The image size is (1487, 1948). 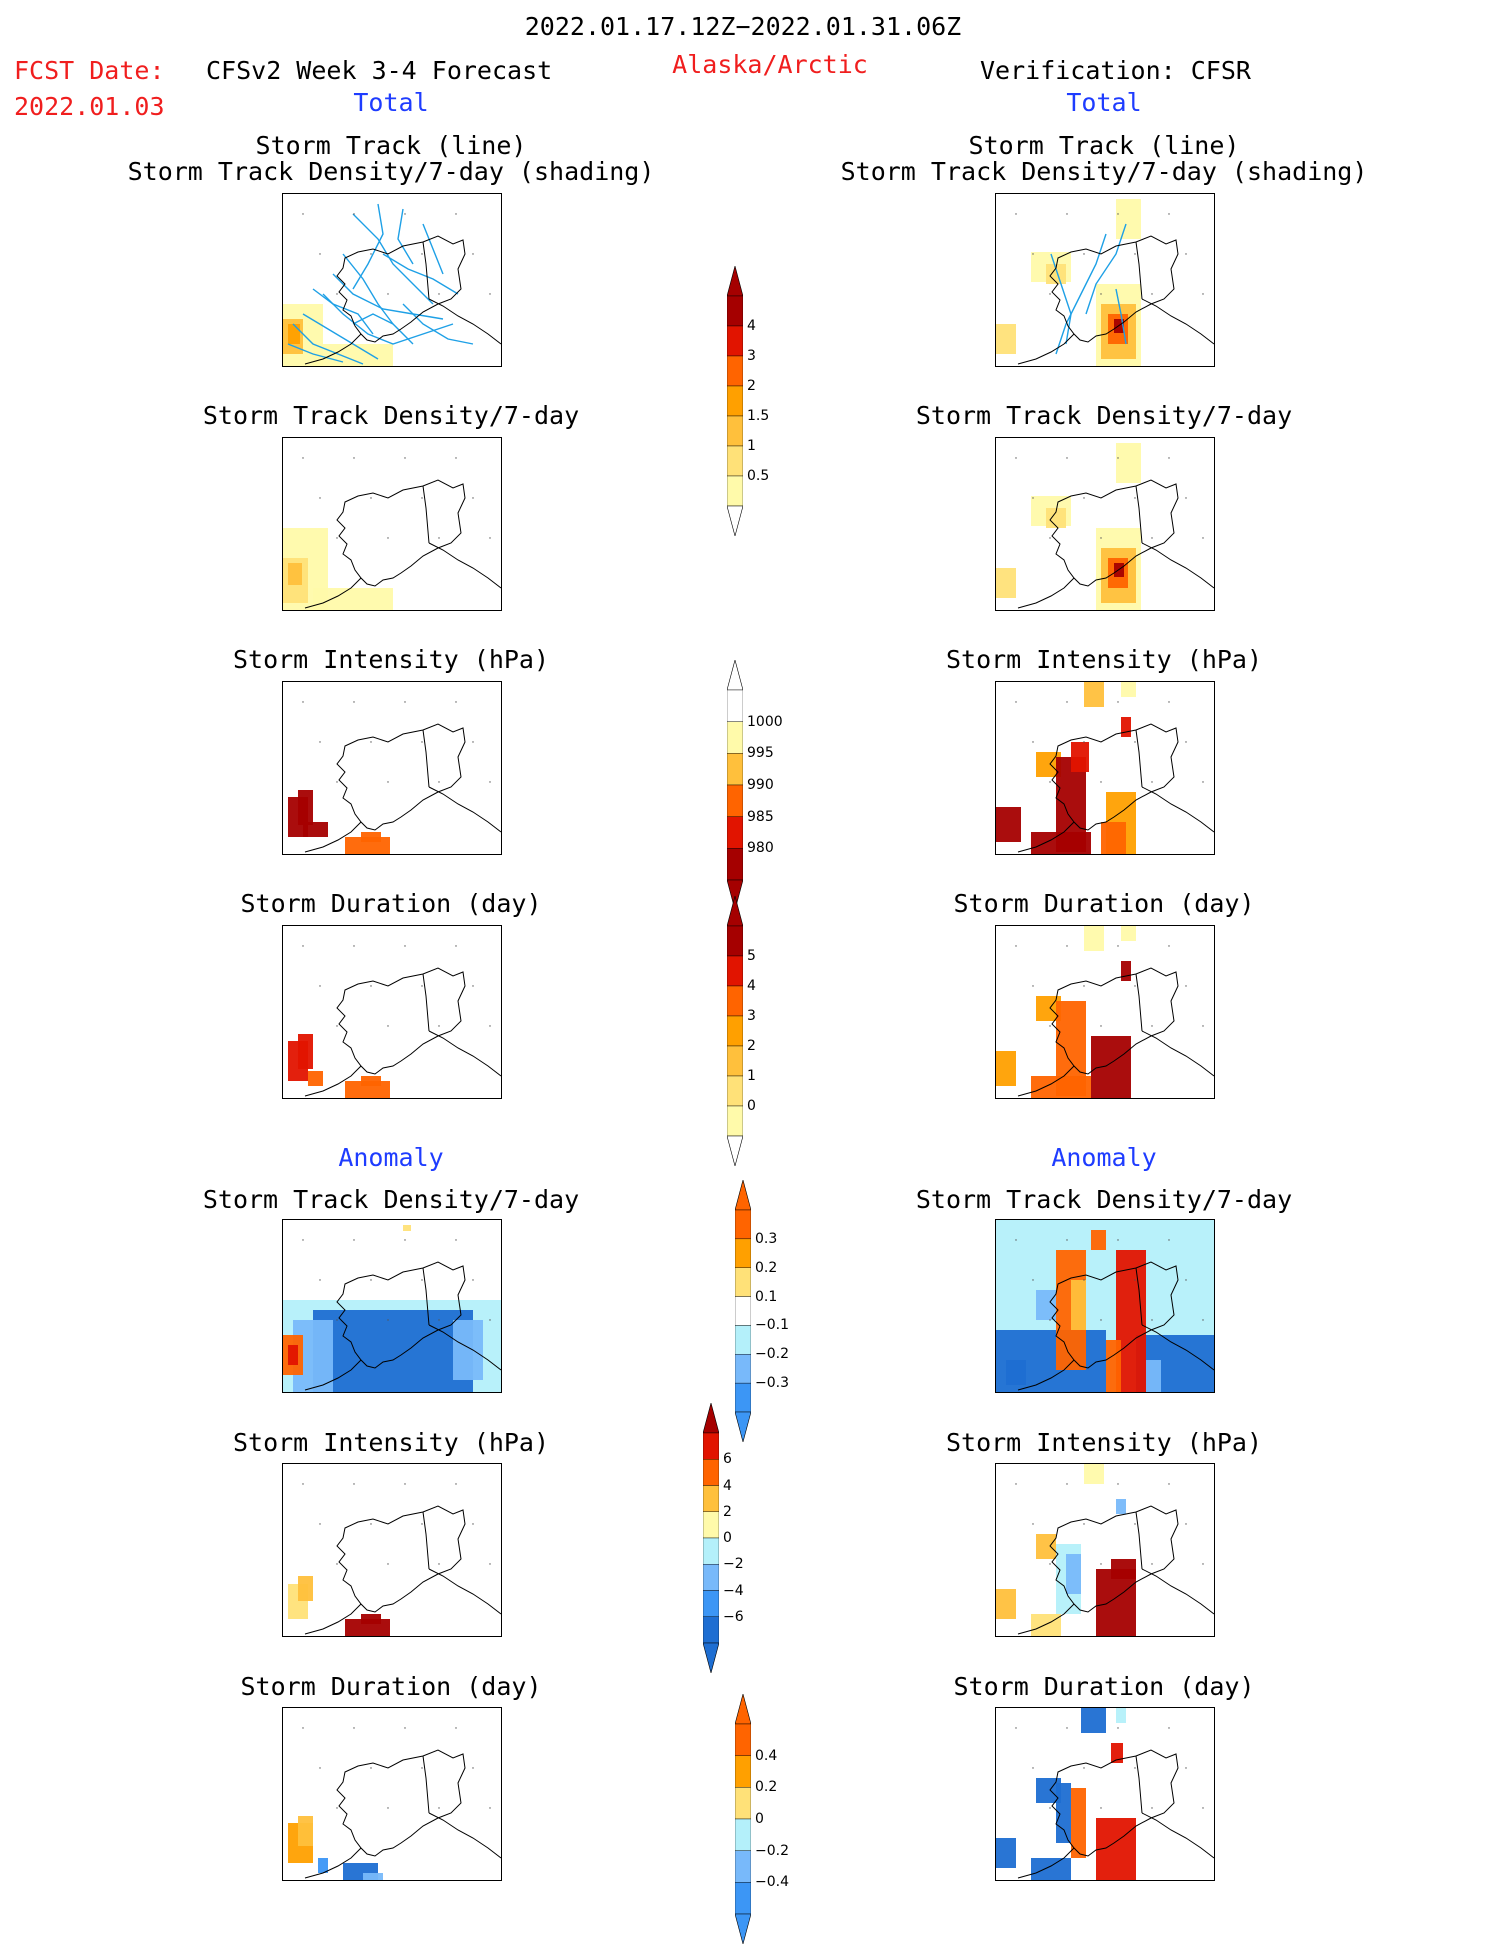 I want to click on left-total-label: Total, so click(x=391, y=102).